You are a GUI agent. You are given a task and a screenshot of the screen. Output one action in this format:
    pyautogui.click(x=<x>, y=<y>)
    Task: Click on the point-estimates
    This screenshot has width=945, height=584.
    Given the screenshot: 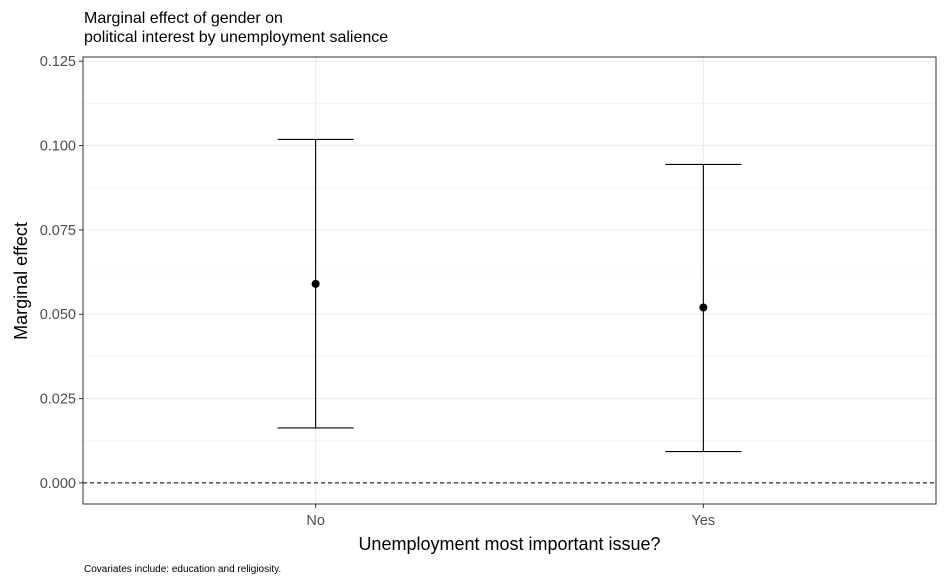 What is the action you would take?
    pyautogui.click(x=509, y=295)
    